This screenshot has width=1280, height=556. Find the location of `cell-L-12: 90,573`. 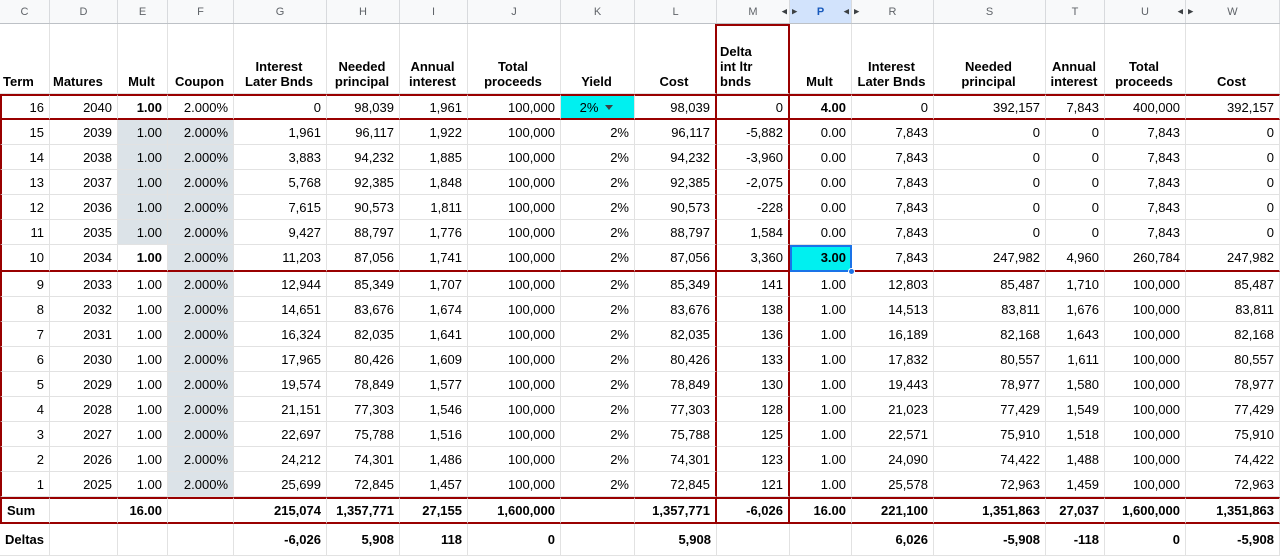

cell-L-12: 90,573 is located at coordinates (676, 207).